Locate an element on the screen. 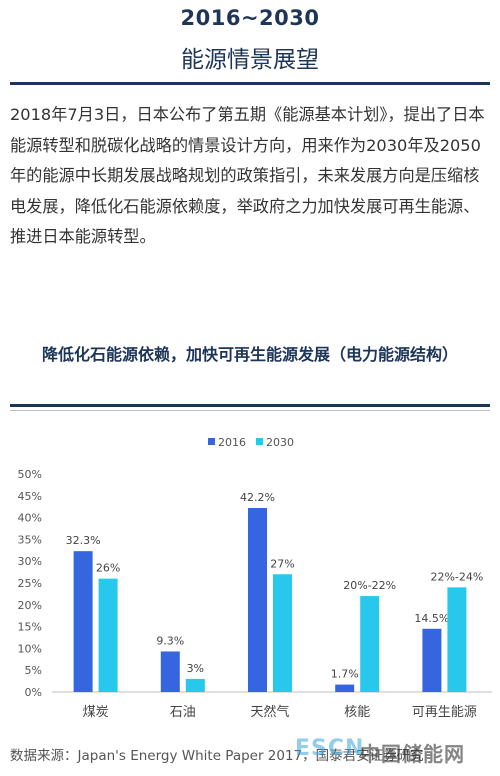  data-label: 9.3% is located at coordinates (170, 640).